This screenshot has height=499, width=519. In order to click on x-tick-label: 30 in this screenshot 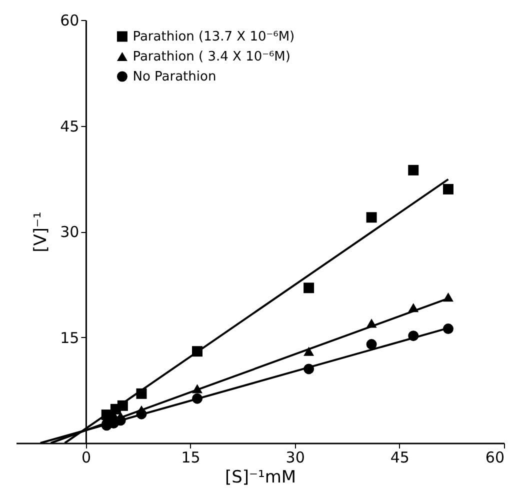, I will do `click(295, 457)`.